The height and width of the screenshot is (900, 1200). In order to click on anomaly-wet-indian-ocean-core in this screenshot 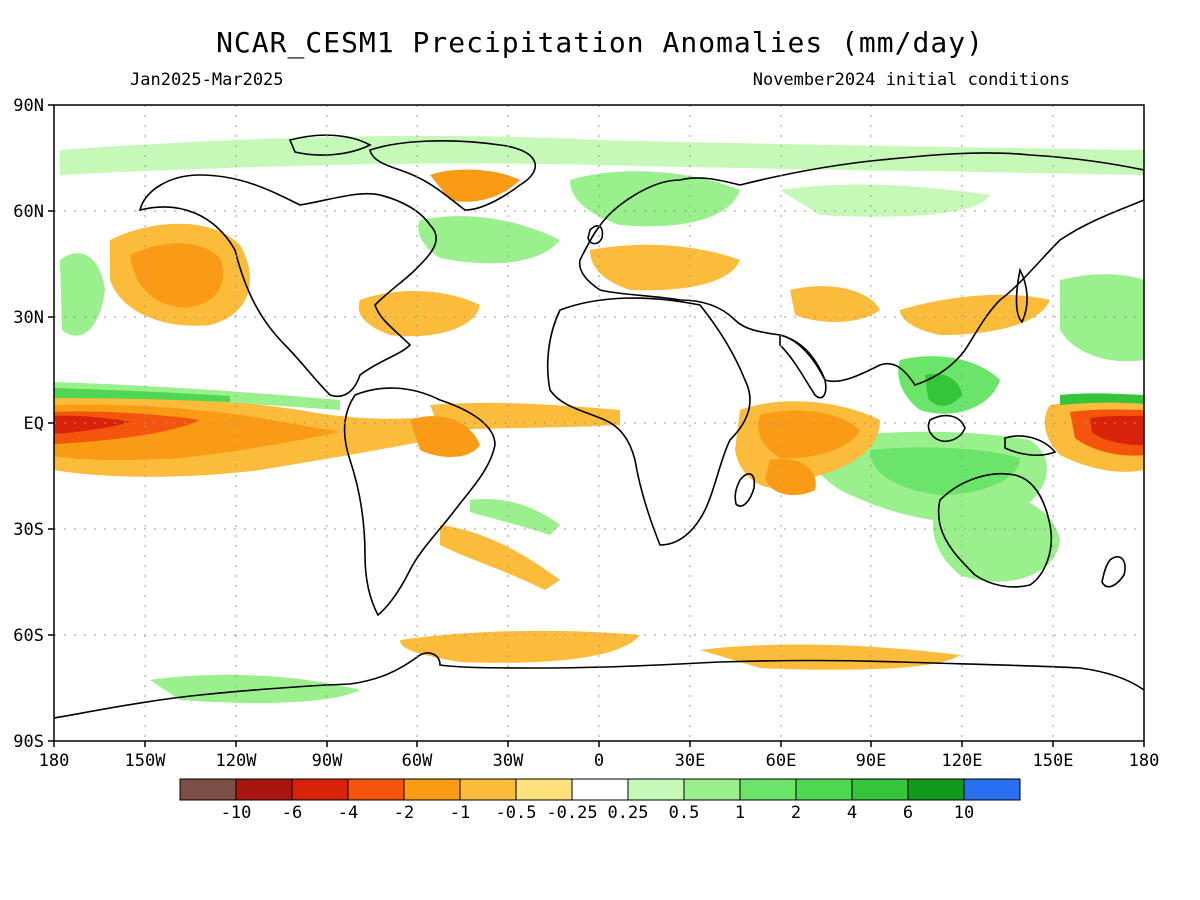, I will do `click(945, 471)`.